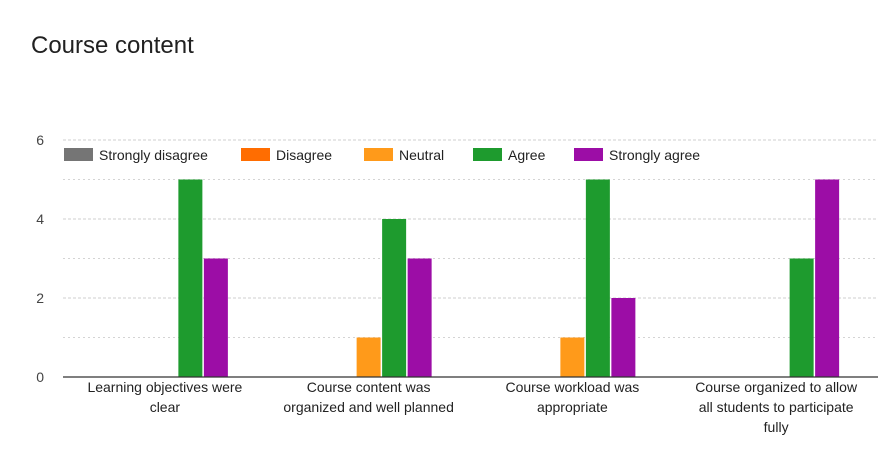 The image size is (880, 469). What do you see at coordinates (776, 407) in the screenshot?
I see `x-category-label: all students to participate` at bounding box center [776, 407].